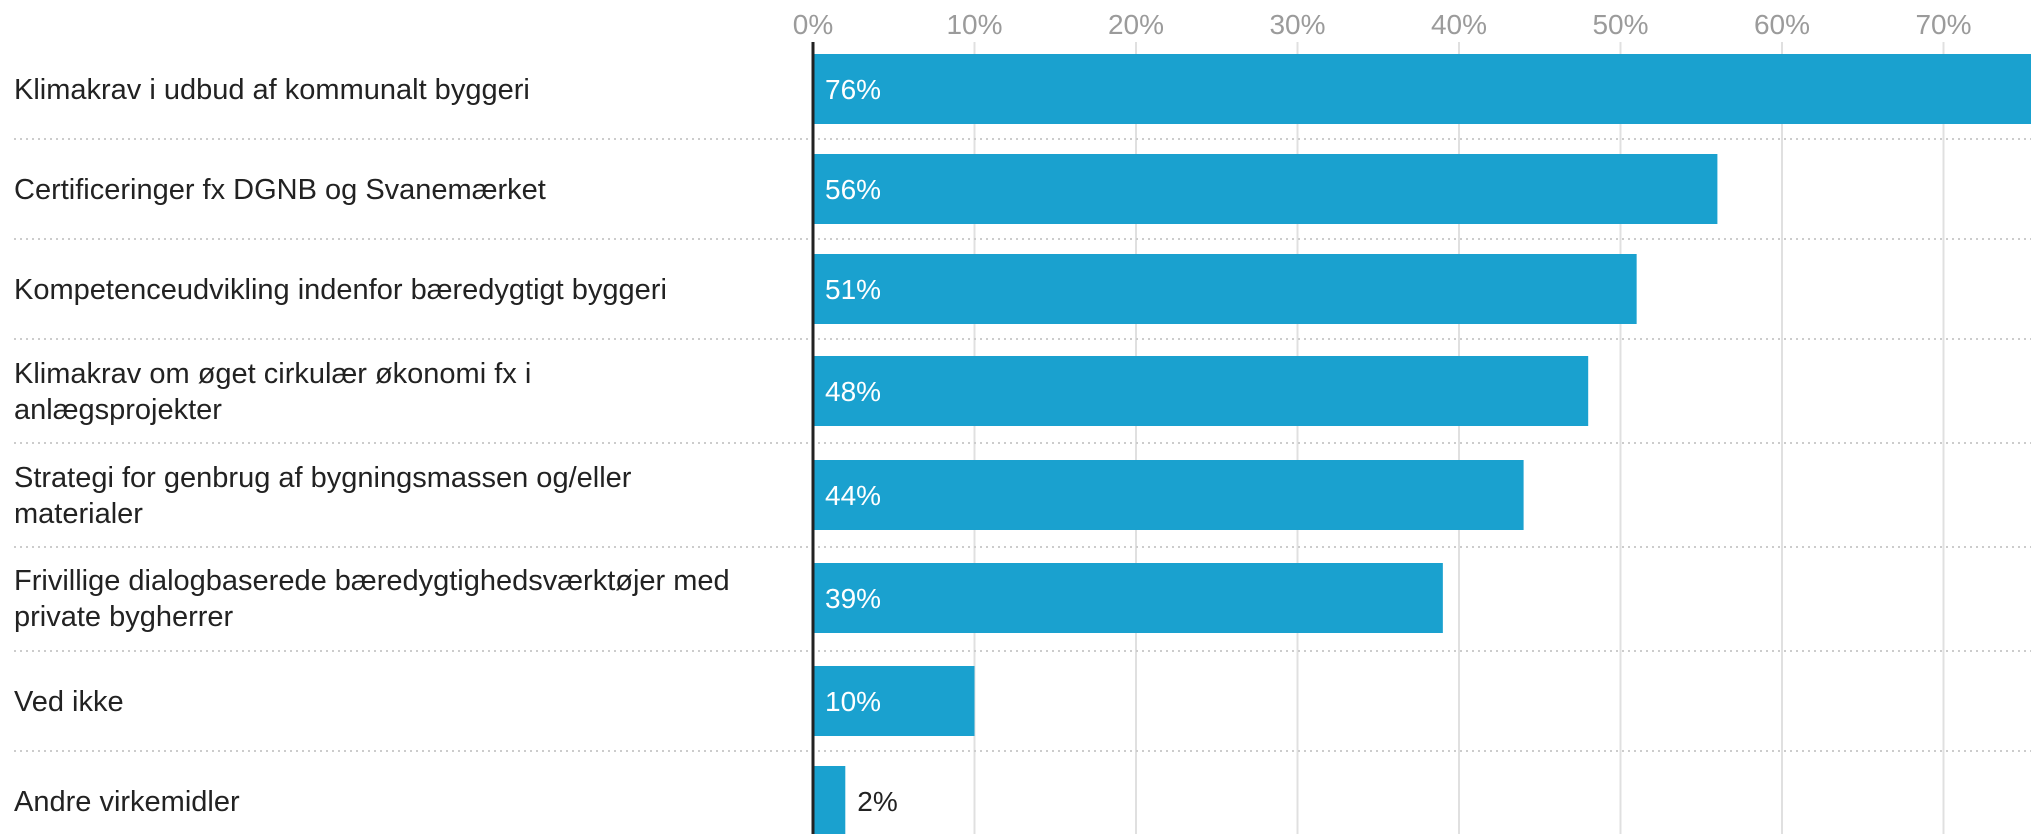 The height and width of the screenshot is (834, 2031). Describe the element at coordinates (1459, 24) in the screenshot. I see `x-tick-label: 40%` at that location.